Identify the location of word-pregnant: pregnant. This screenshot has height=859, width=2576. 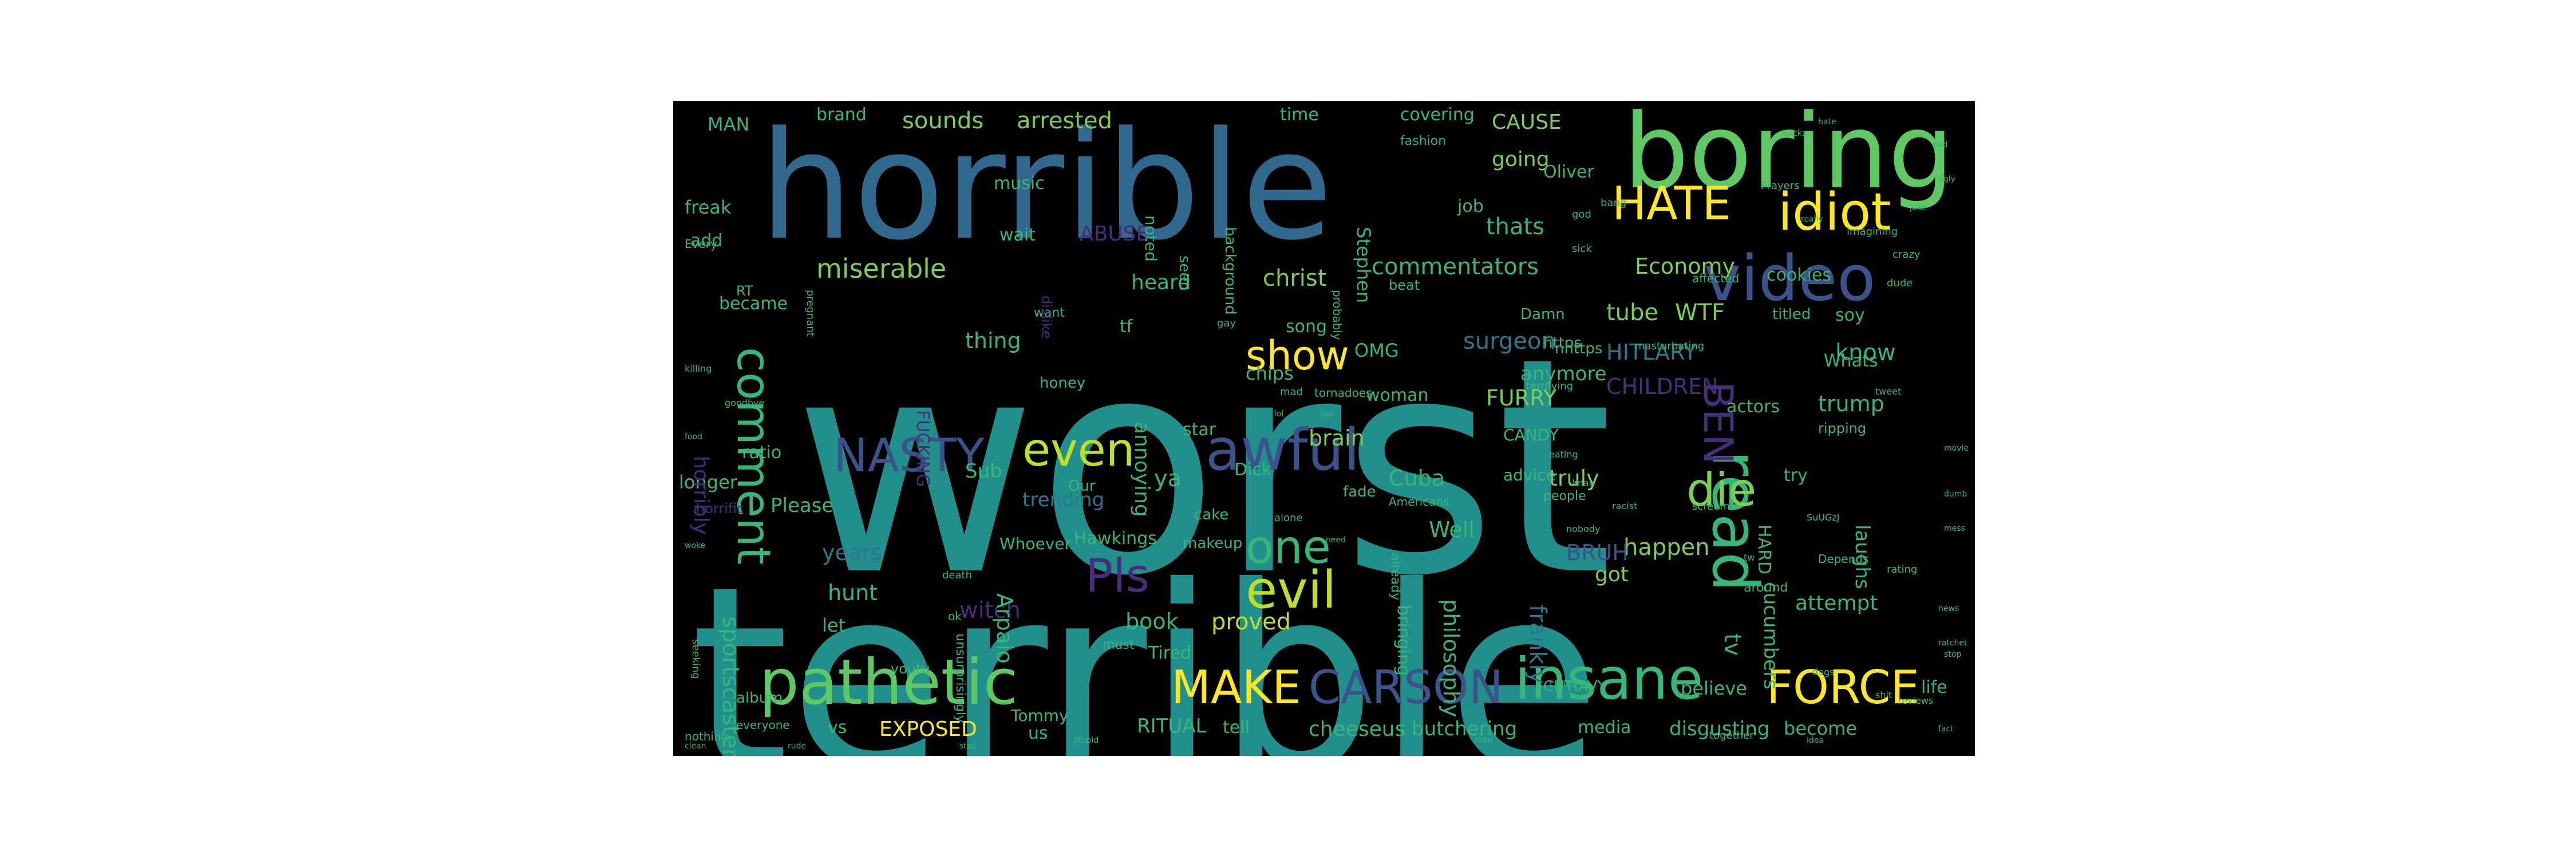
(810, 314).